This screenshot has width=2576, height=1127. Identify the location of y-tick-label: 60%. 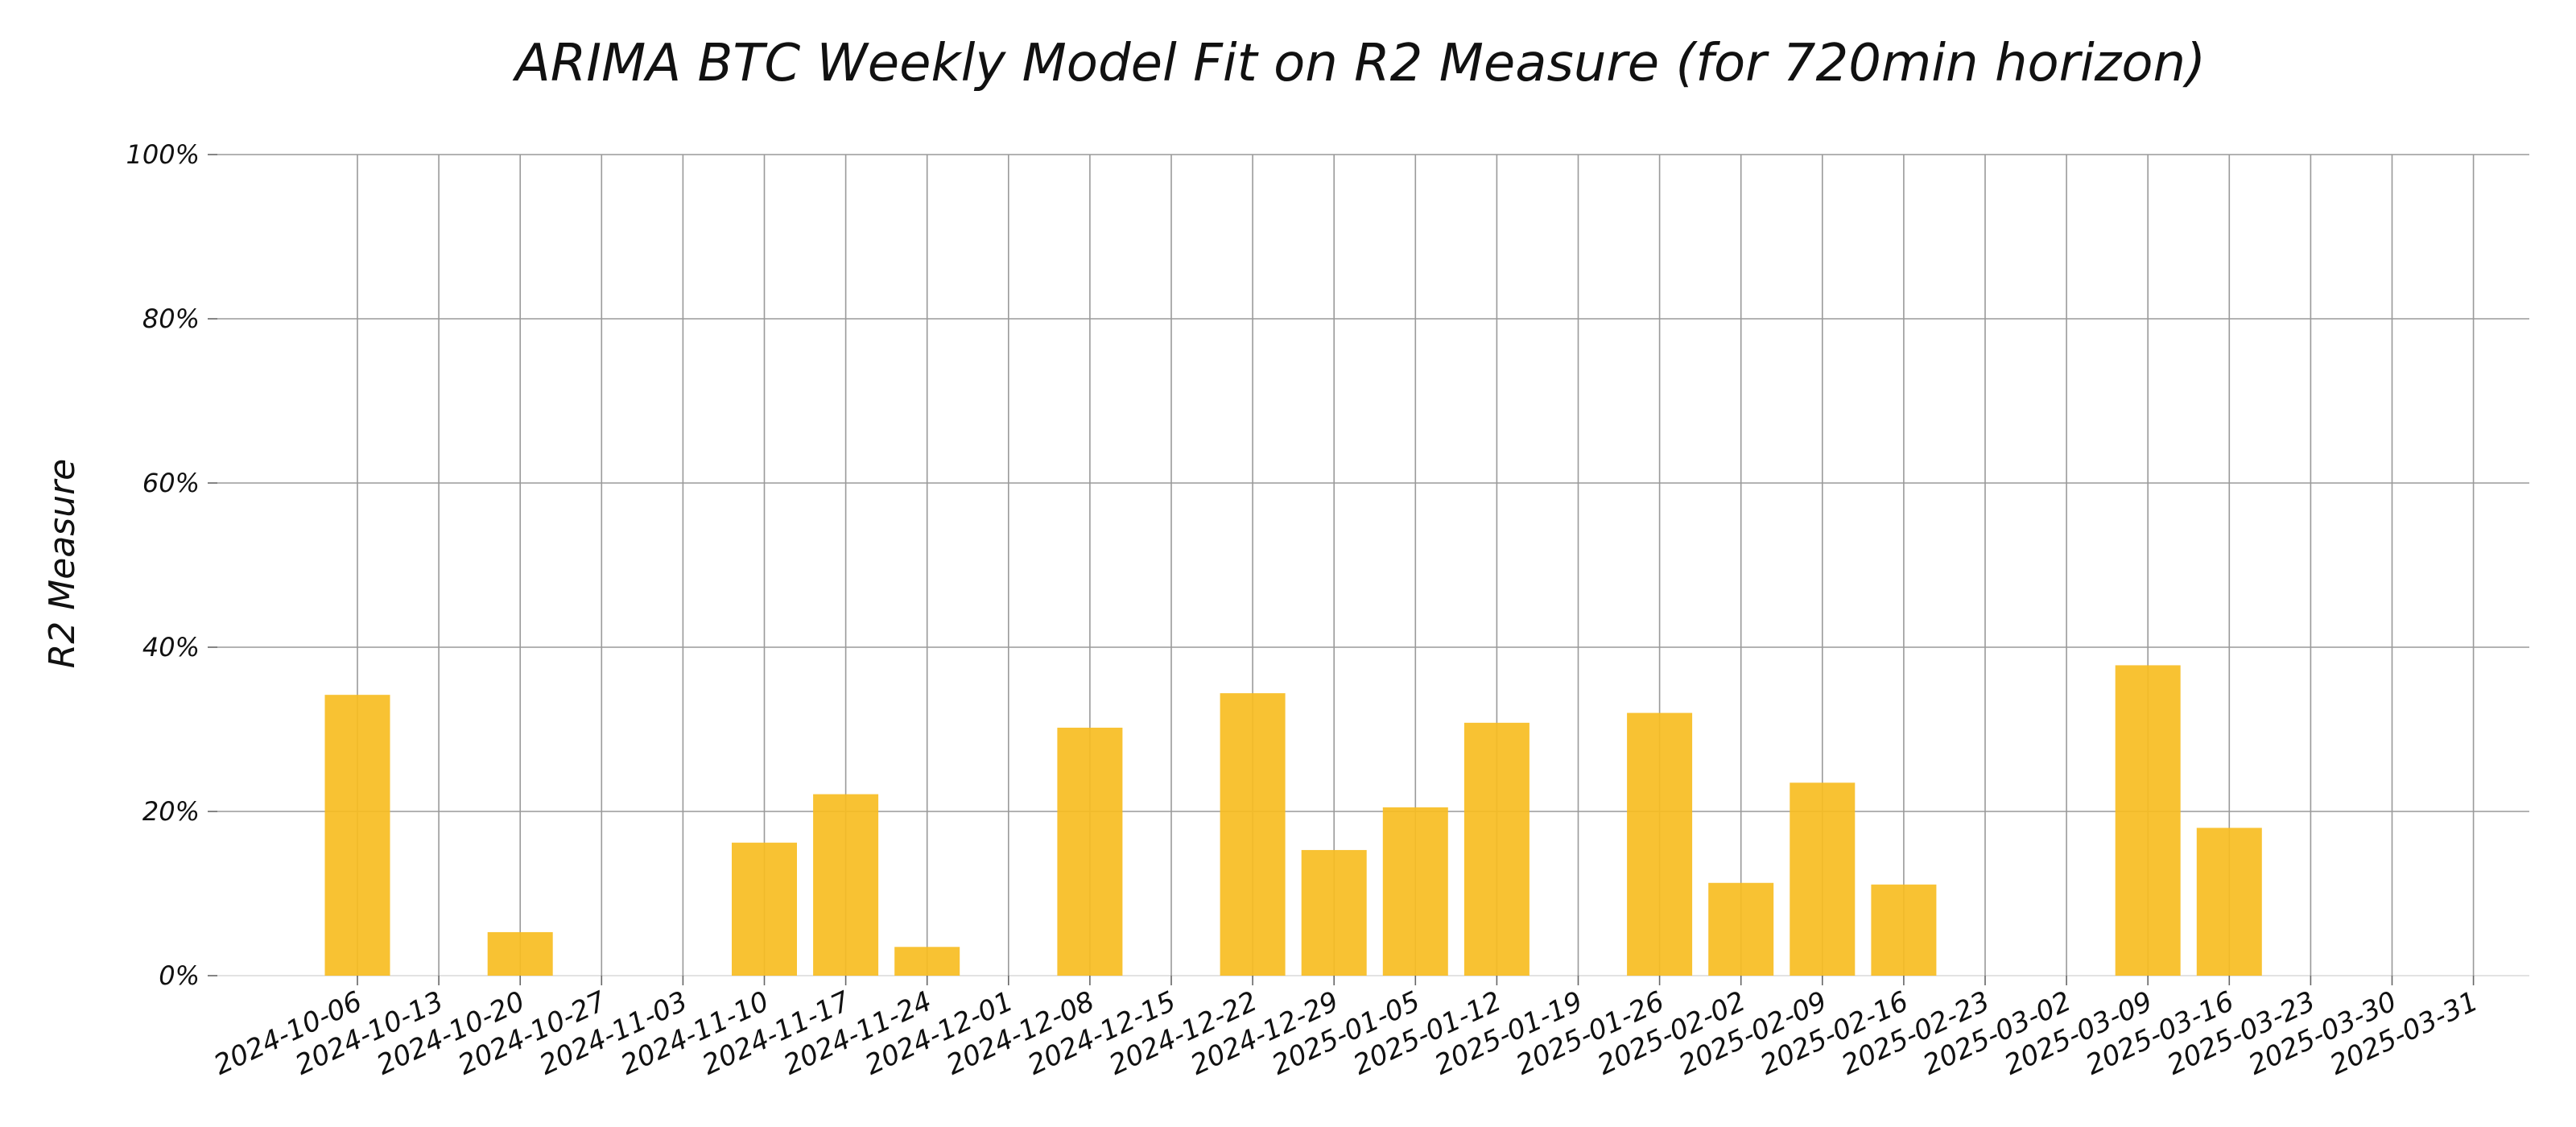
(171, 483).